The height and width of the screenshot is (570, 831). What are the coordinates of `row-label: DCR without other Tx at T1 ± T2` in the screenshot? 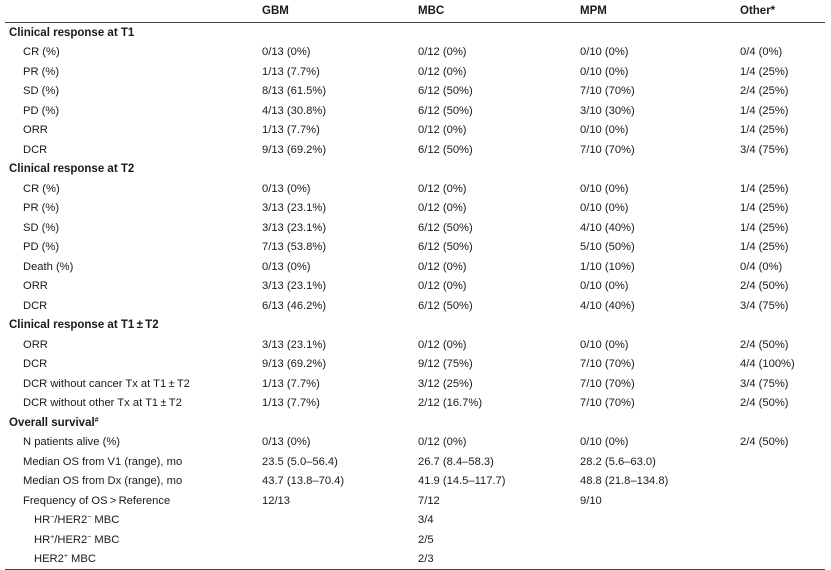 It's located at (102, 403).